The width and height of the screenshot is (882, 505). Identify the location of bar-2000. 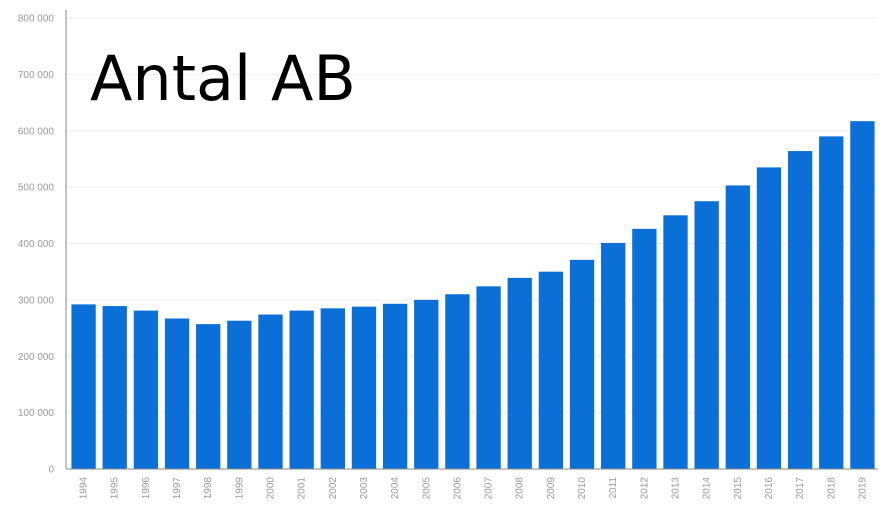
(270, 391).